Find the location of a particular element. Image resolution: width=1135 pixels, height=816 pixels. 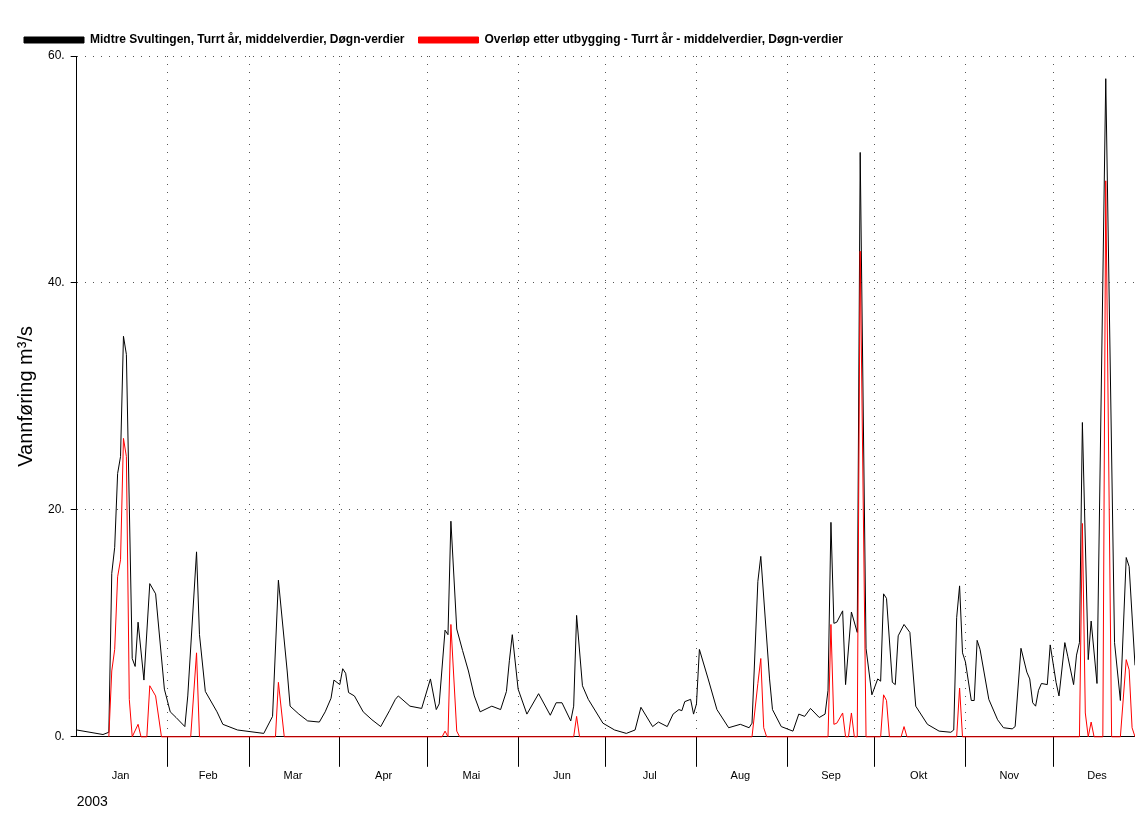

x-tick-label: Mar is located at coordinates (293, 775).